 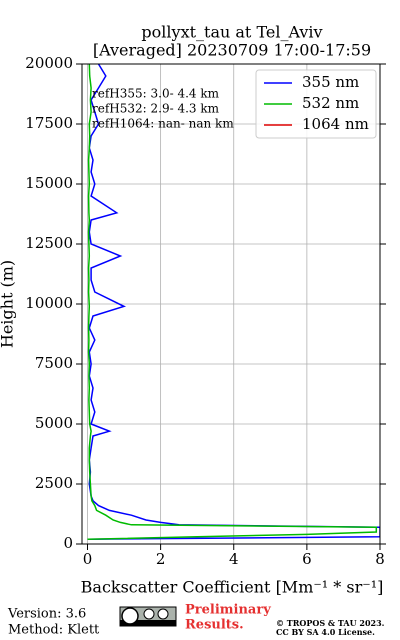 I want to click on legend-label: 355 nm, so click(x=330, y=82).